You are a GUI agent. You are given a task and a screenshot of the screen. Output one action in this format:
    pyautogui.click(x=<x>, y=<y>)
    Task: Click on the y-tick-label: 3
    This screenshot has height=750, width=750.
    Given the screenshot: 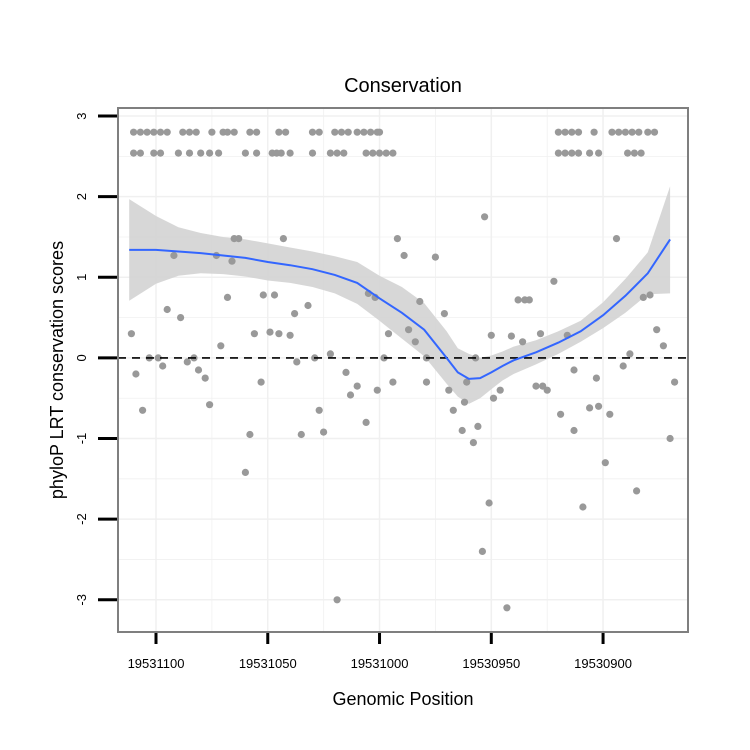 What is the action you would take?
    pyautogui.click(x=81, y=115)
    